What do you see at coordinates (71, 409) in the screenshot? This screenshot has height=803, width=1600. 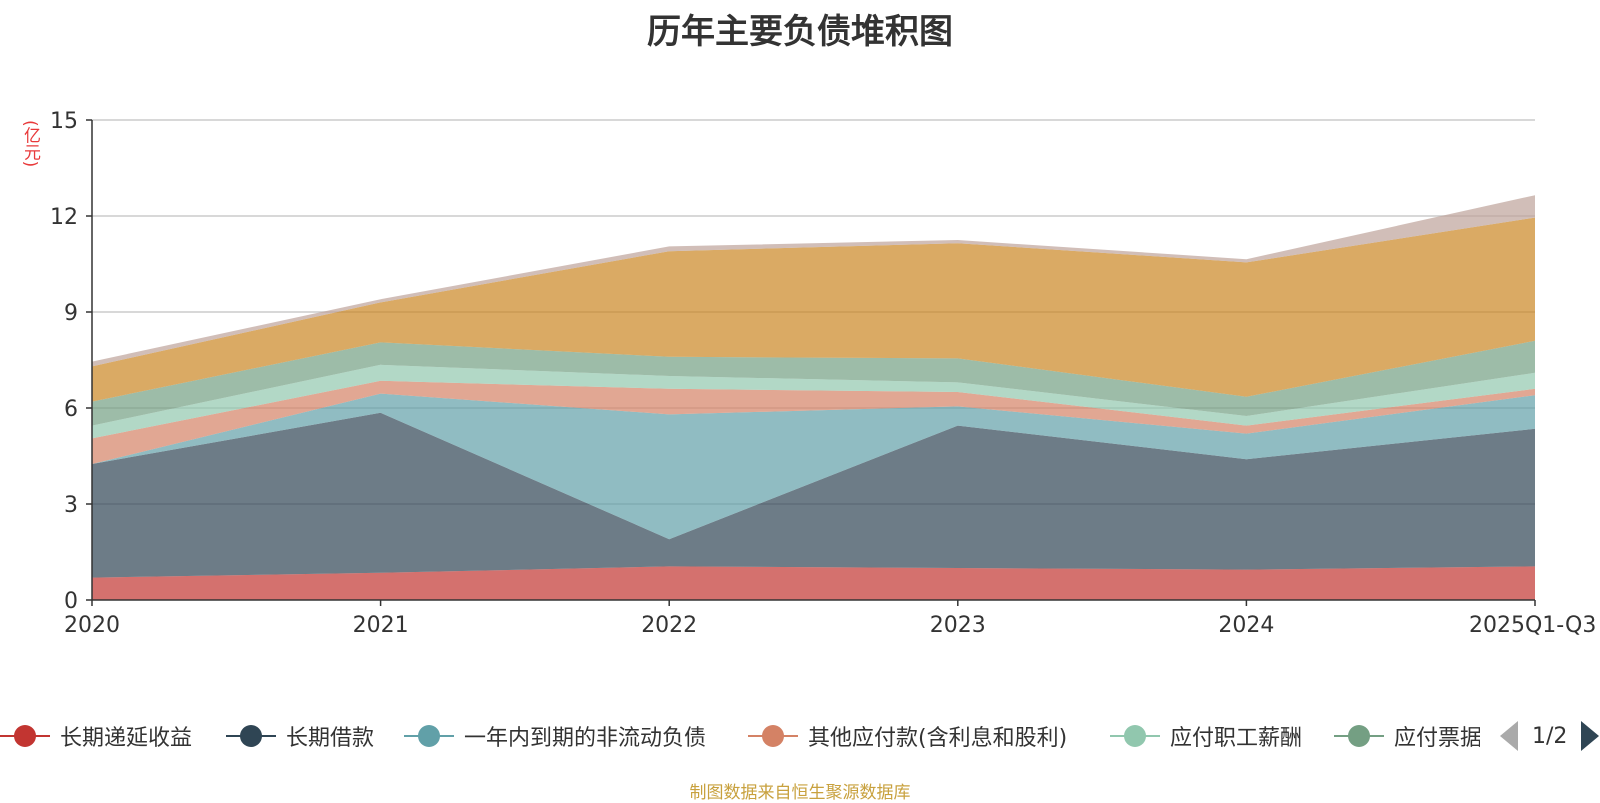 I see `y-tick-label: 6` at bounding box center [71, 409].